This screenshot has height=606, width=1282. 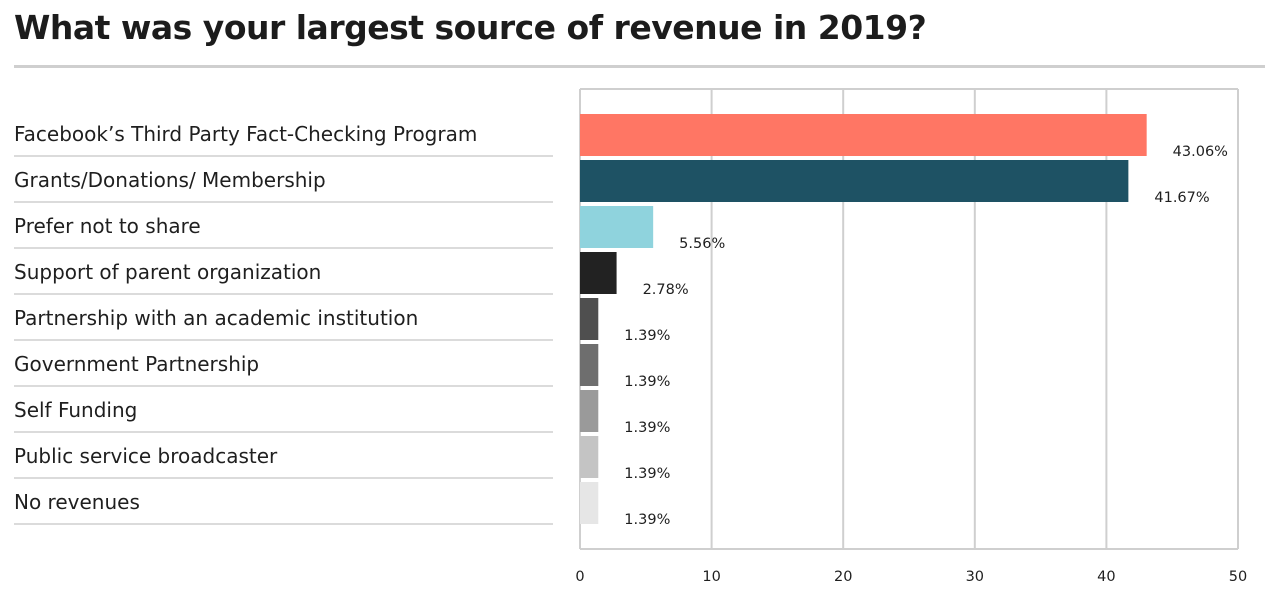 I want to click on x-tick-label: 30, so click(x=975, y=577).